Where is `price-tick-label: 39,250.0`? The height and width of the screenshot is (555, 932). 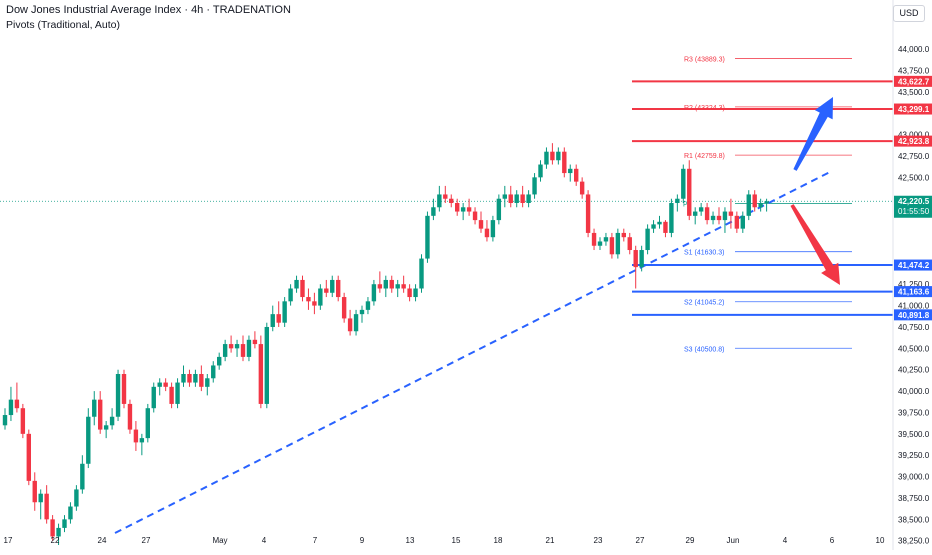
price-tick-label: 39,250.0 is located at coordinates (914, 455).